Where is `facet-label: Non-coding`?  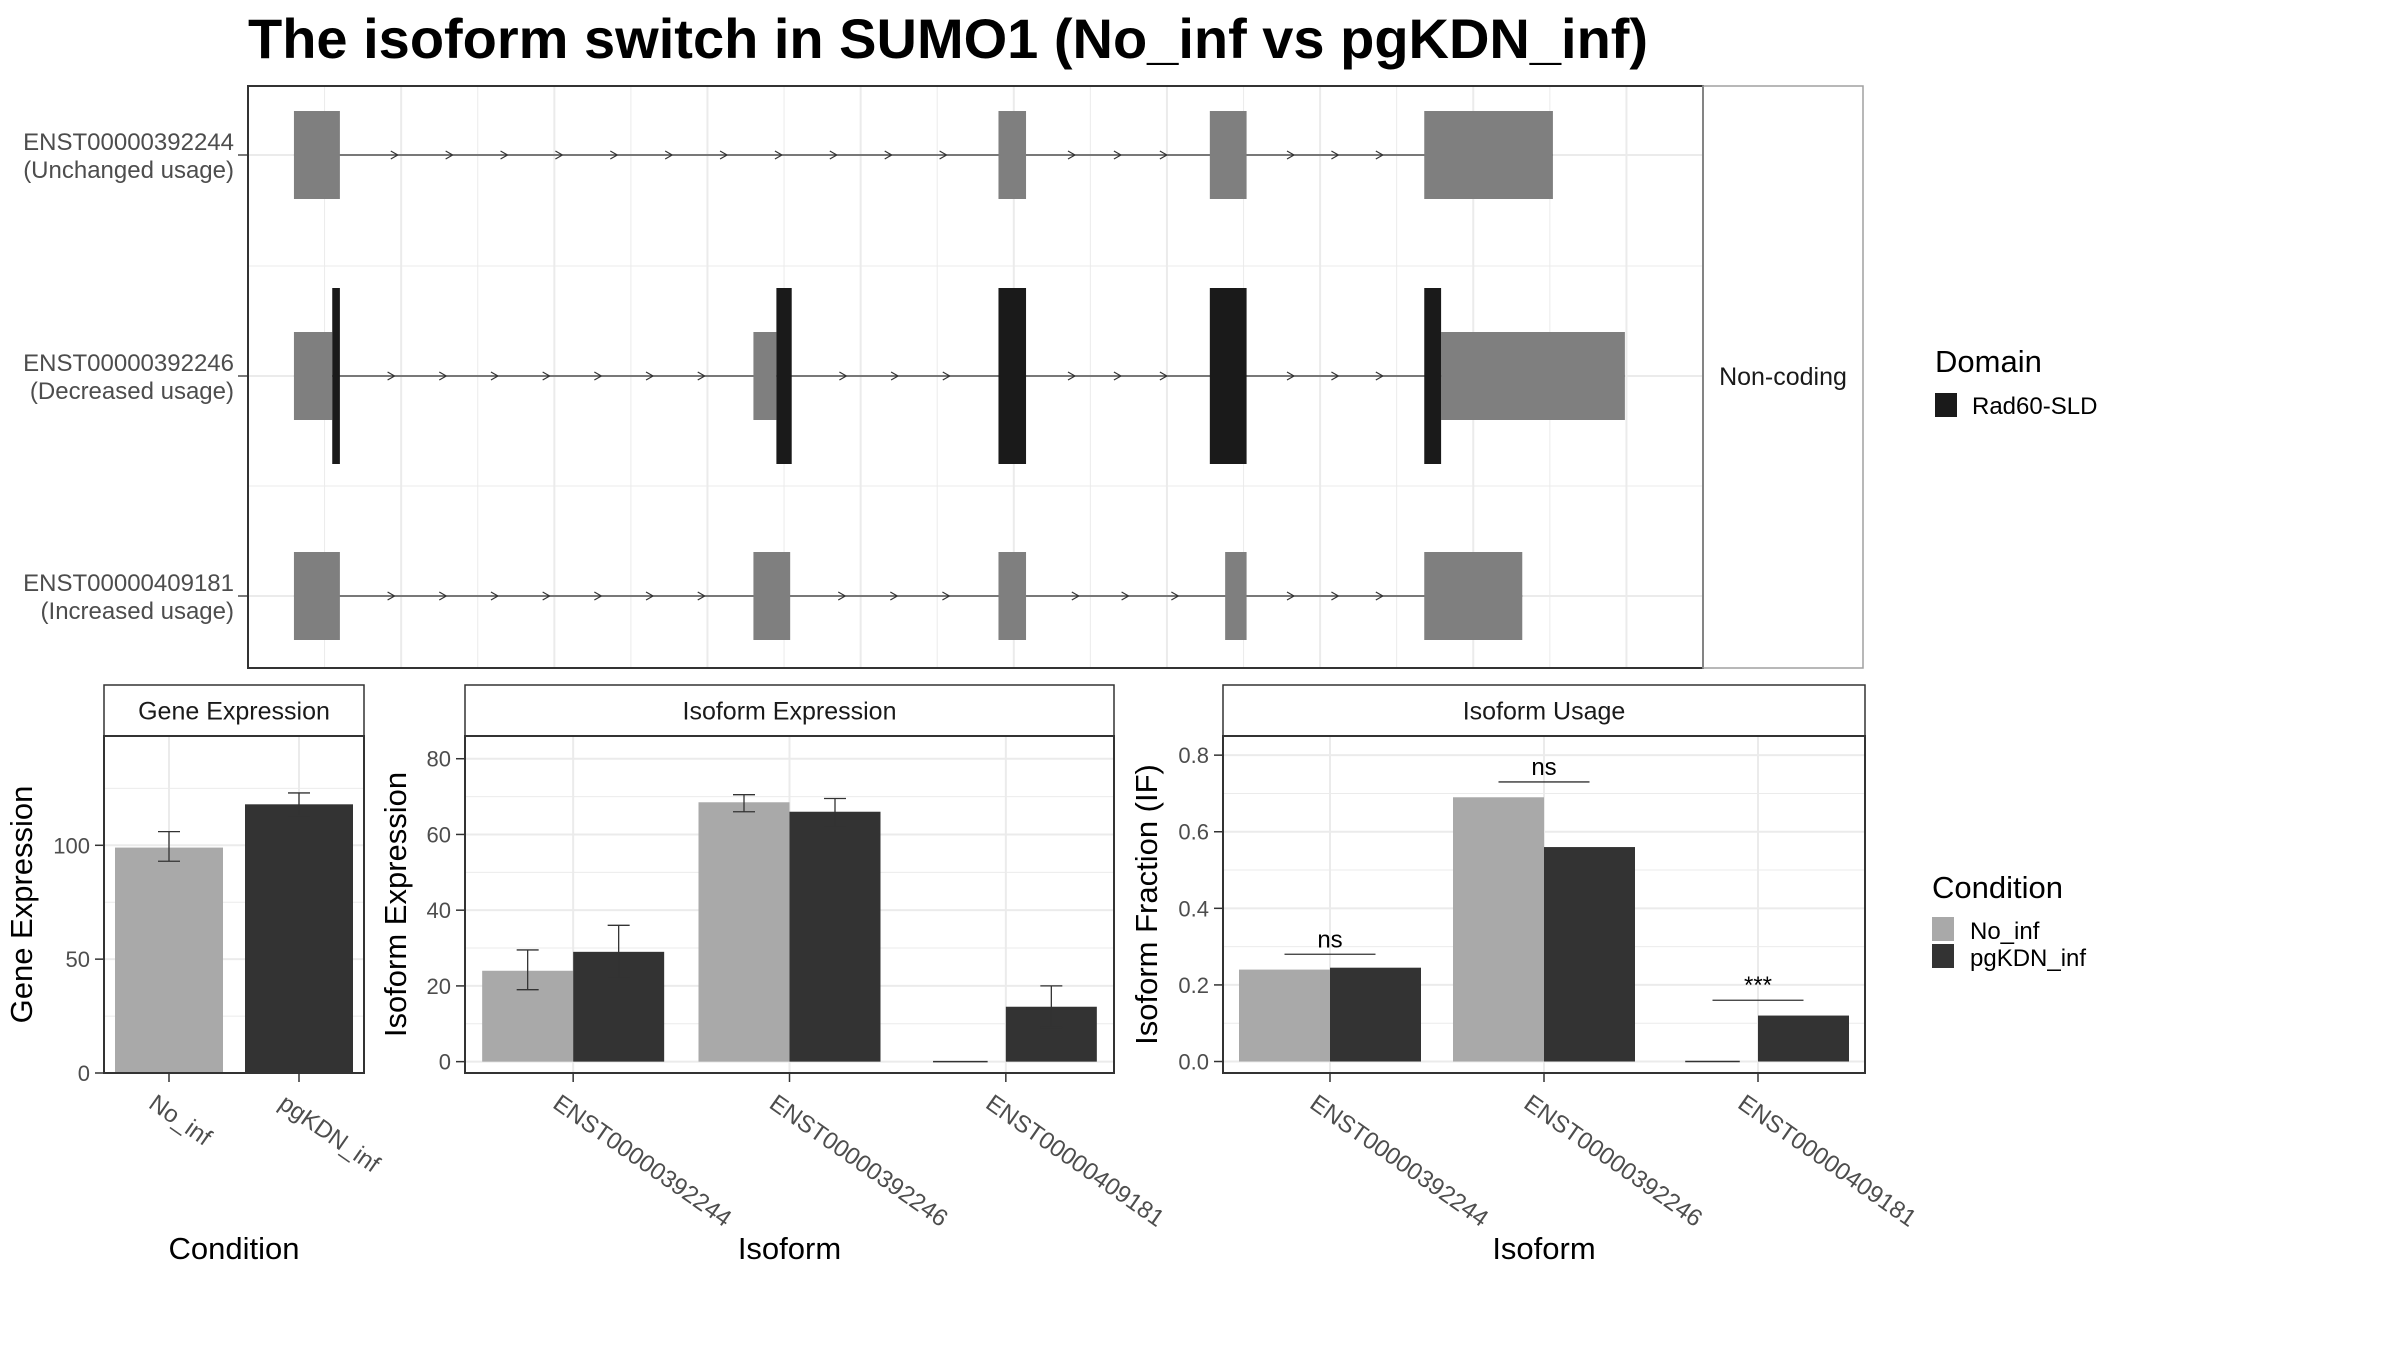 facet-label: Non-coding is located at coordinates (1783, 377).